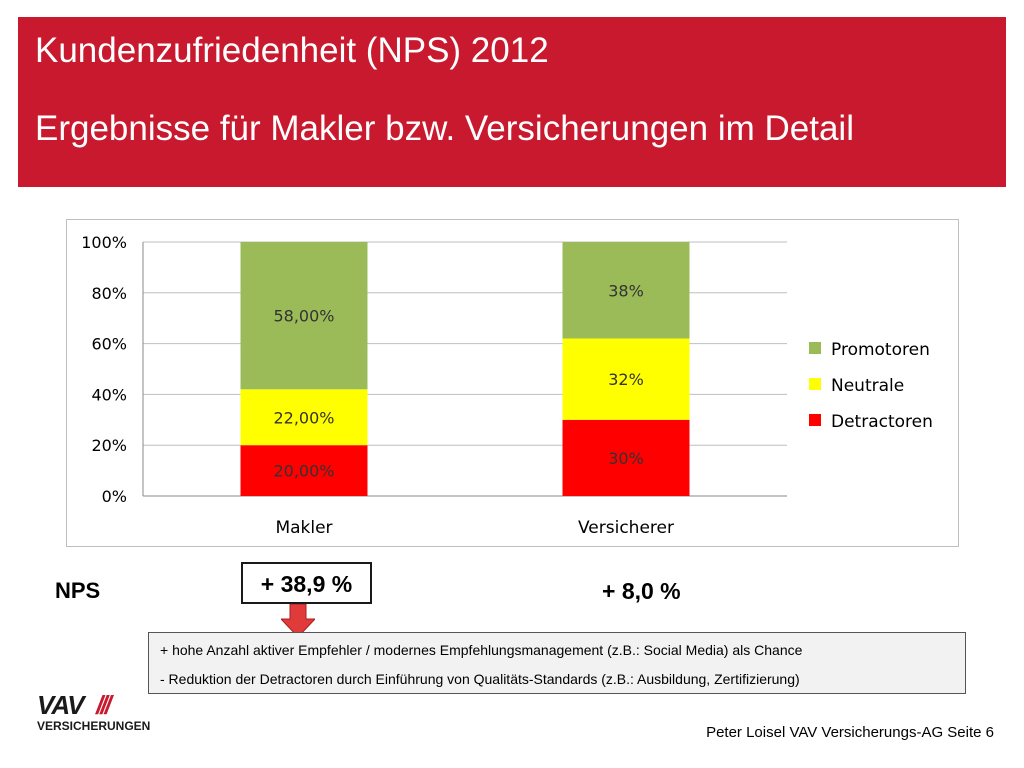  Describe the element at coordinates (292, 50) in the screenshot. I see `page-title: Kundenzufriedenheit (NPS) 2012` at that location.